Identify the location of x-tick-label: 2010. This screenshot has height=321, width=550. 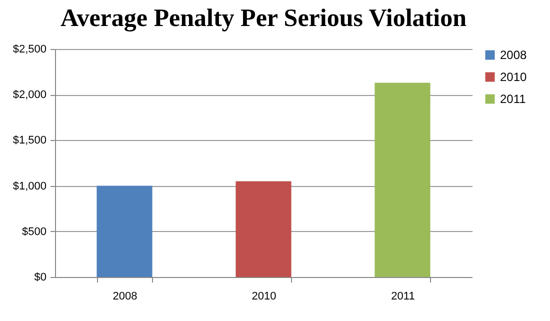
(264, 296).